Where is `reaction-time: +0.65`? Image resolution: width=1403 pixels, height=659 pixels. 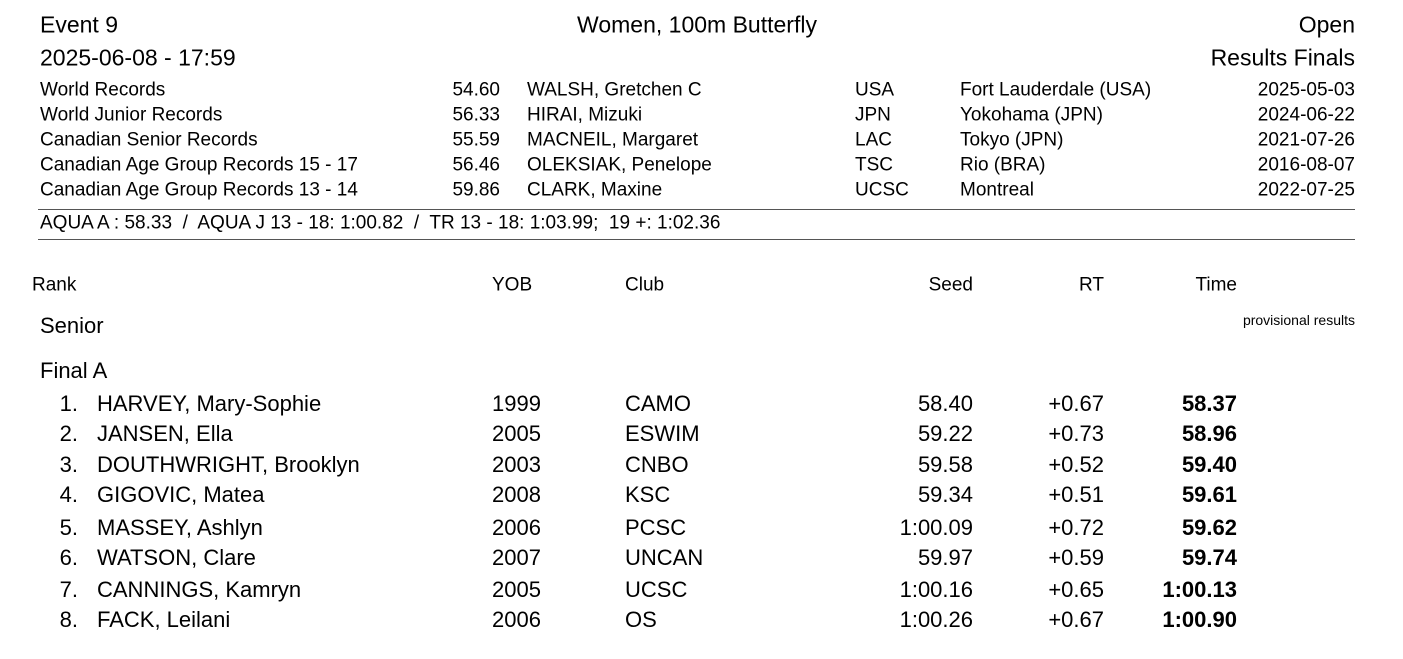
reaction-time: +0.65 is located at coordinates (1076, 589).